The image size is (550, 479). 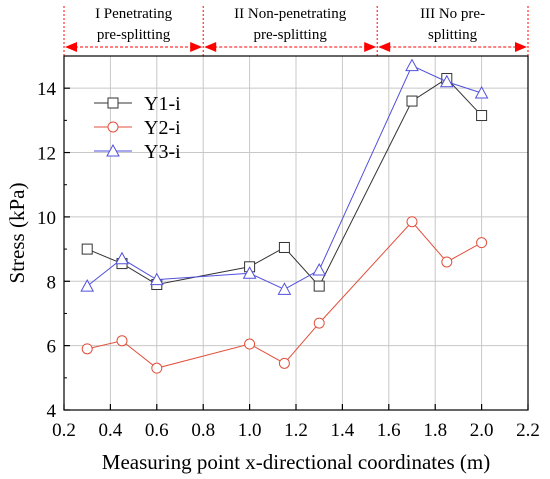 I want to click on legend-label: Y3-i, so click(x=162, y=152).